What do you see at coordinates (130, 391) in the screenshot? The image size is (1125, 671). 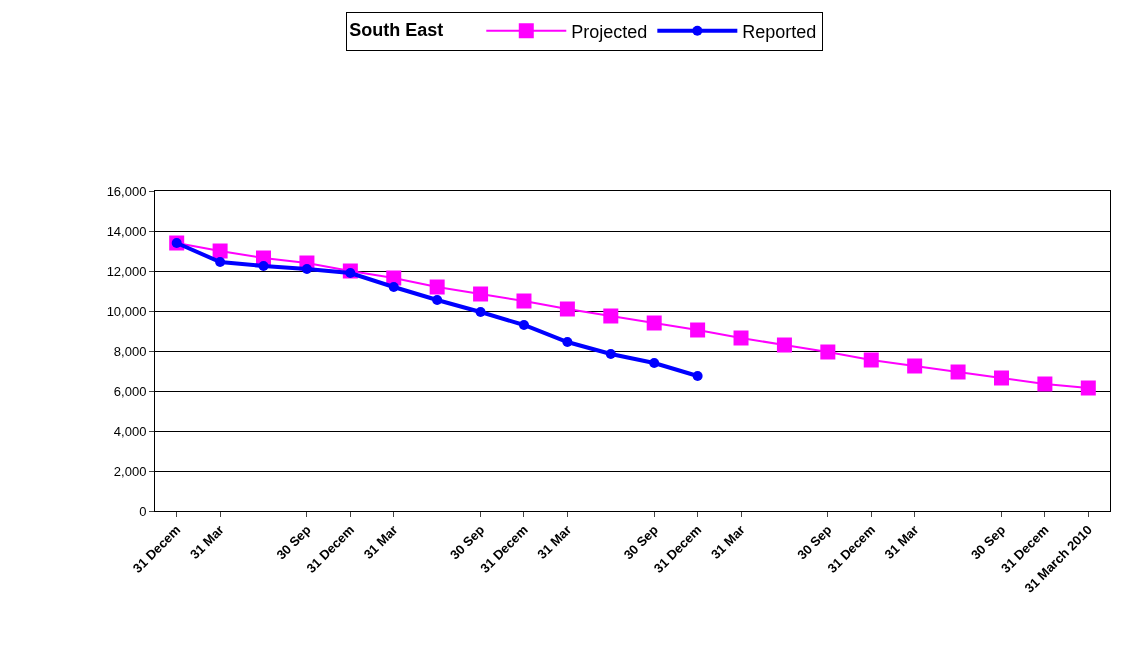 I see `y-tick-label: 6,000` at bounding box center [130, 391].